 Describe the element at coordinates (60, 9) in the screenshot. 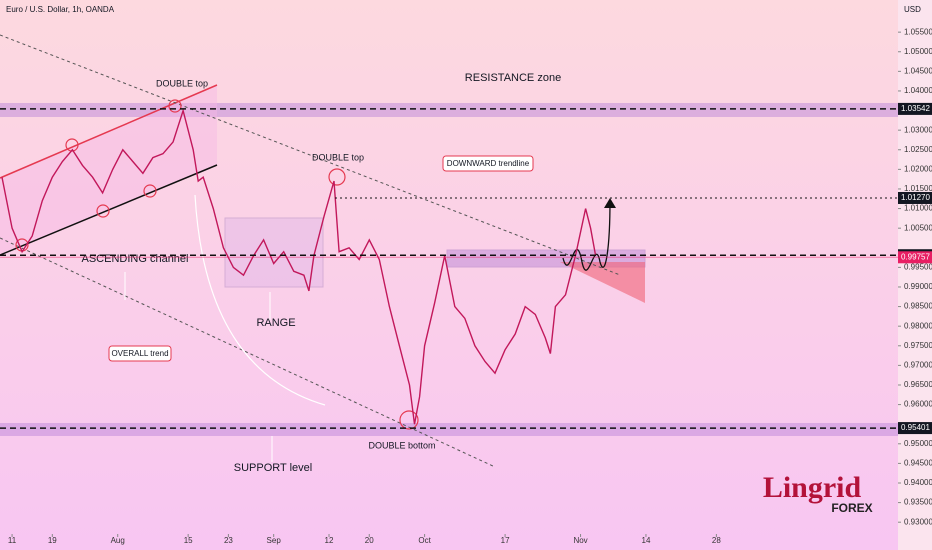

I see `symbol-title: Euro / U.S. Dollar, 1h, OANDA` at that location.